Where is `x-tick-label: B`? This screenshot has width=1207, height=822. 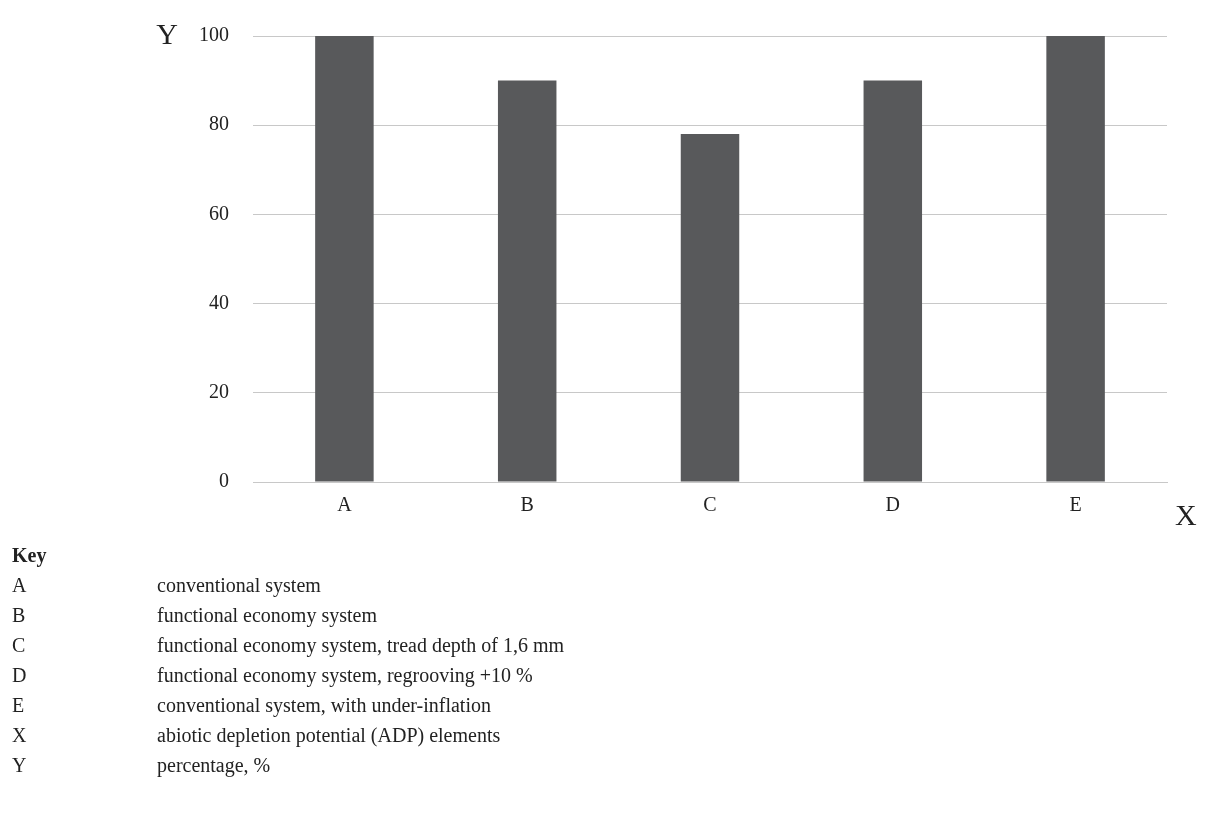 x-tick-label: B is located at coordinates (527, 504).